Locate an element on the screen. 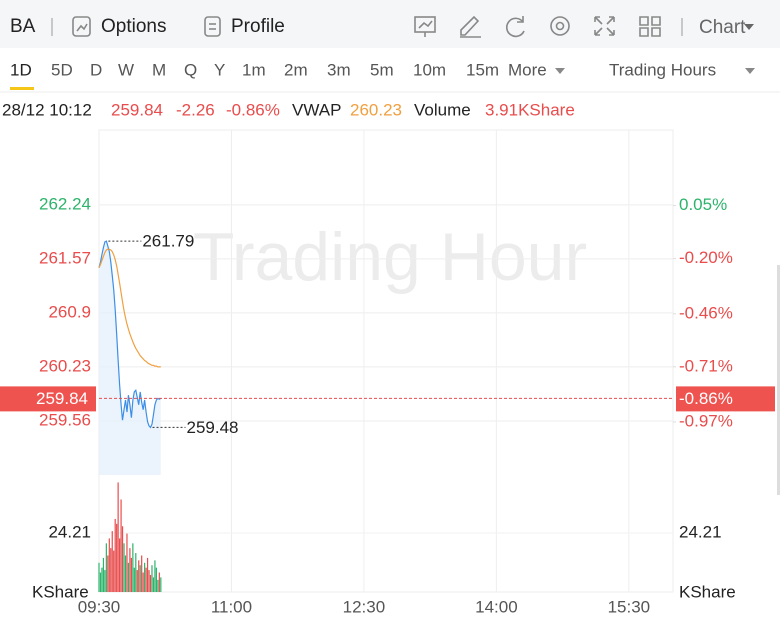  profile-icon is located at coordinates (212, 26).